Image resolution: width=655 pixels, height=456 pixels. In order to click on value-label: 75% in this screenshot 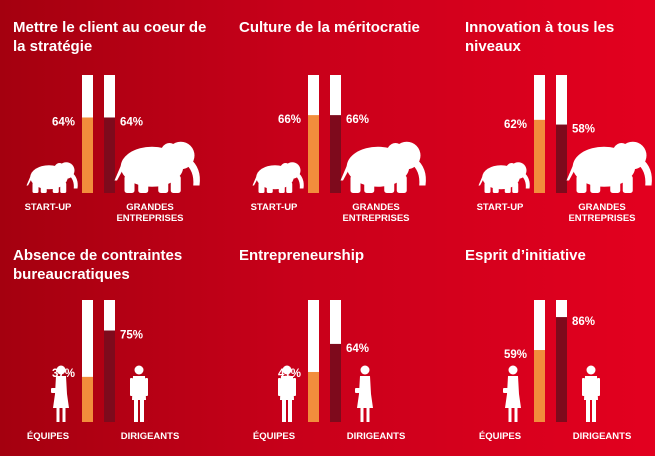, I will do `click(131, 336)`.